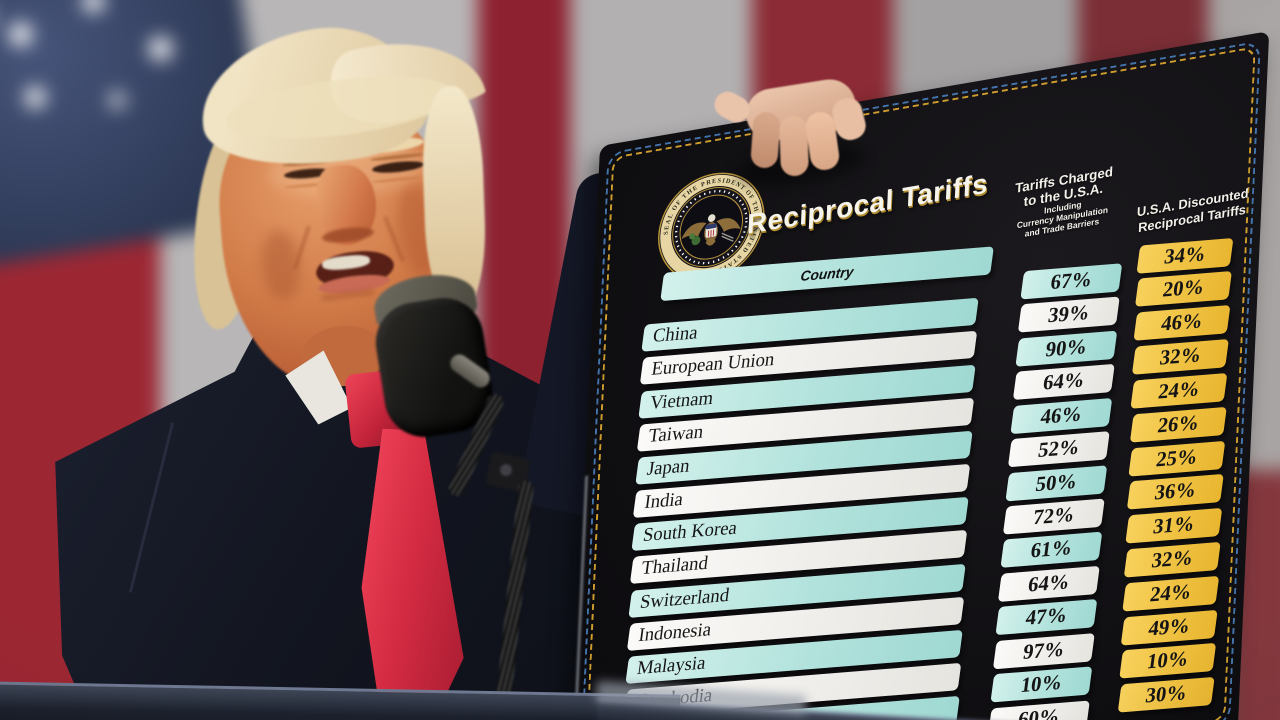 This screenshot has width=1280, height=720. Describe the element at coordinates (711, 230) in the screenshot. I see `seal-eagle` at that location.